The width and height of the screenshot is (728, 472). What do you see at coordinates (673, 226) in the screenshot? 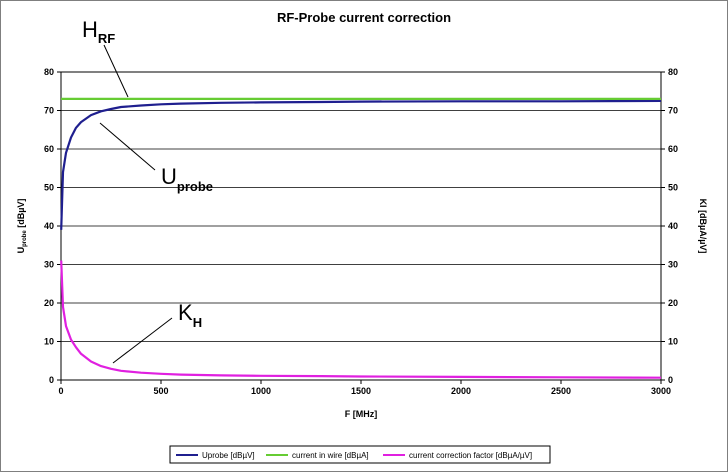
I see `y2-tick-label: 40` at bounding box center [673, 226].